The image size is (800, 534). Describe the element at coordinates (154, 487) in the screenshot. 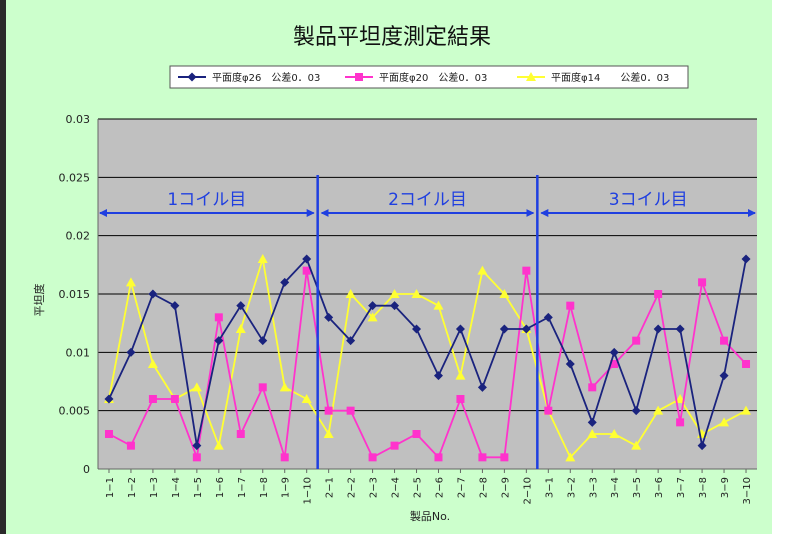

I see `x-tick-label: 1−3` at that location.